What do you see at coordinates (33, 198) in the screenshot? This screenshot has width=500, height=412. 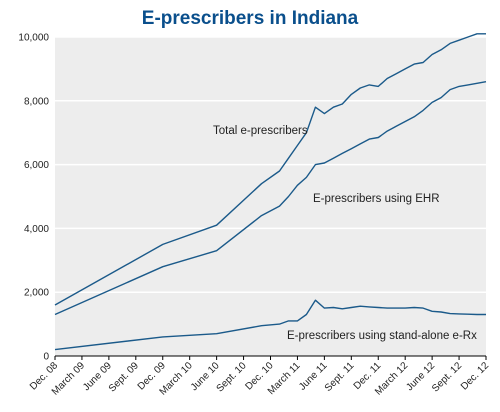 I see `y-axis: 0 2,000 4,000 6,000 8,000 10,000` at bounding box center [33, 198].